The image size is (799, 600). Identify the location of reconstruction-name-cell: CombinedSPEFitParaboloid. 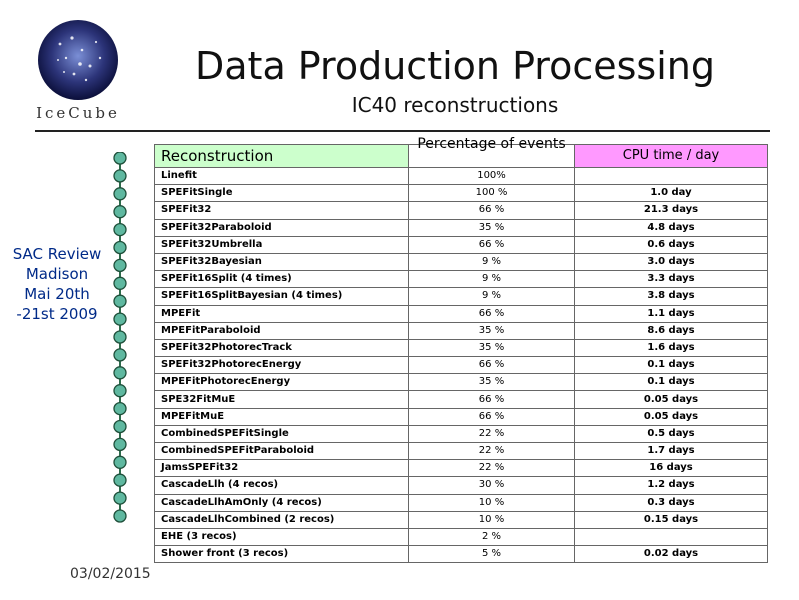
(281, 451).